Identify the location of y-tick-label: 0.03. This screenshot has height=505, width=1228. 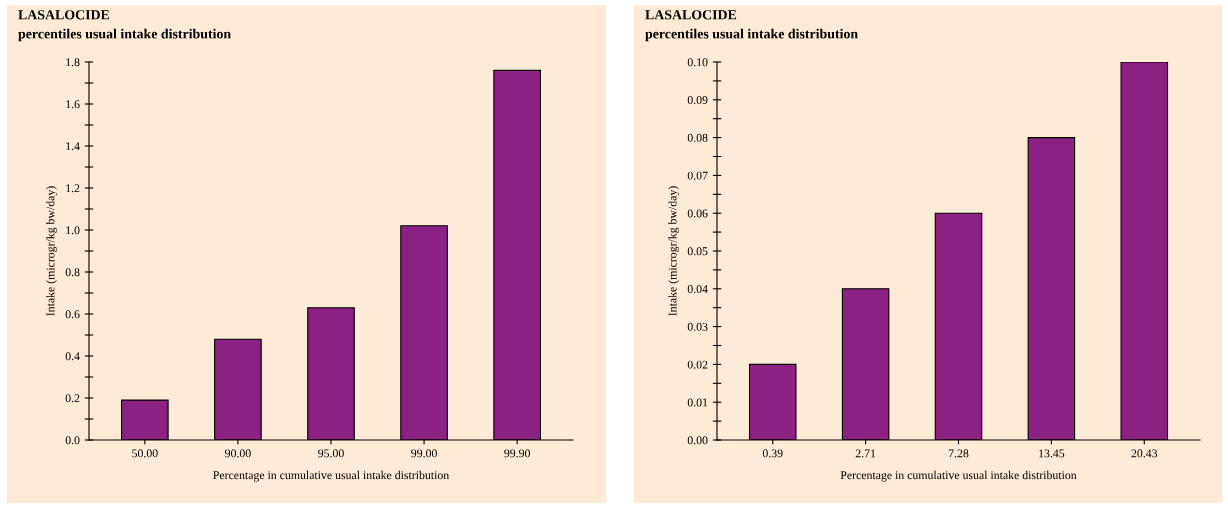
(697, 326).